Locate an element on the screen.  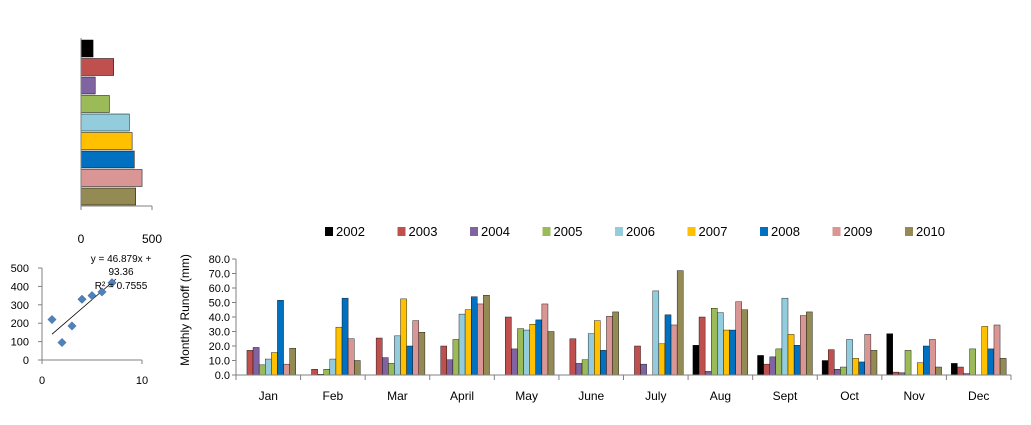
hbar-bars is located at coordinates (111, 122).